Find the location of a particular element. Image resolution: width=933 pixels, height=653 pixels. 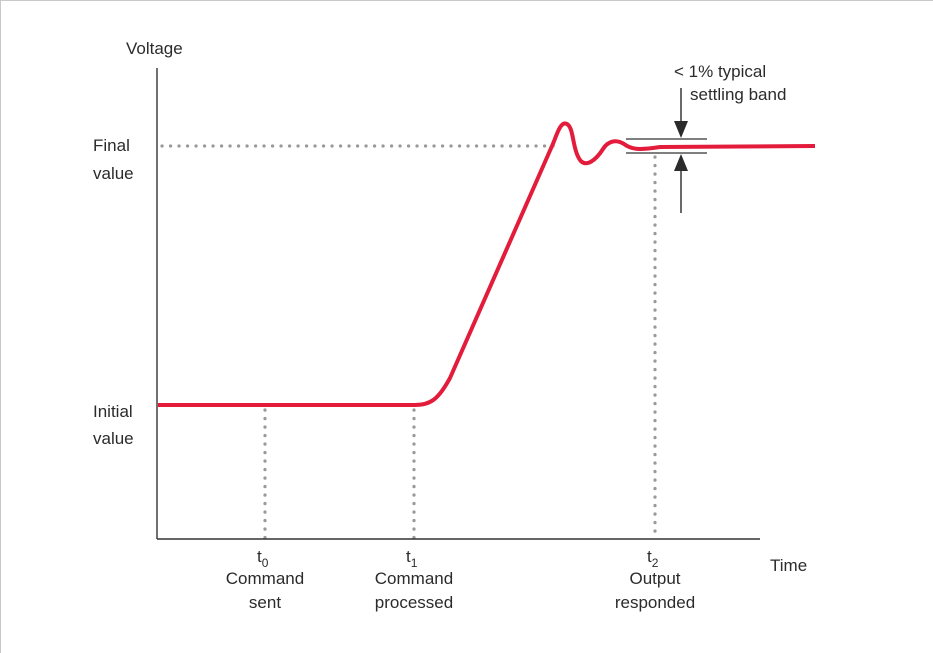

t1-label-line2: processed is located at coordinates (414, 602).